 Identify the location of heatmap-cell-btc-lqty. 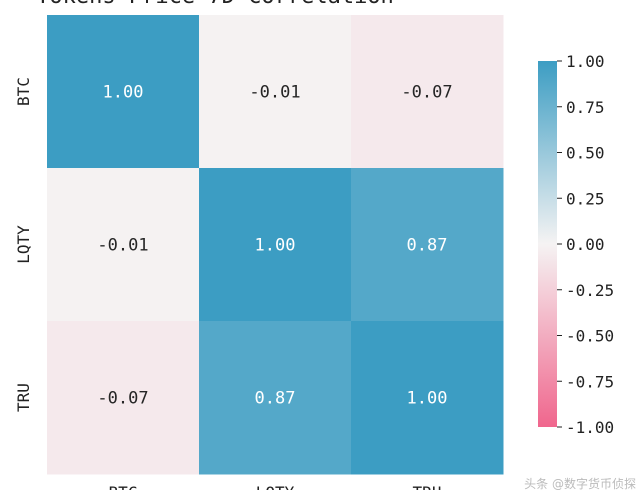
(275, 92).